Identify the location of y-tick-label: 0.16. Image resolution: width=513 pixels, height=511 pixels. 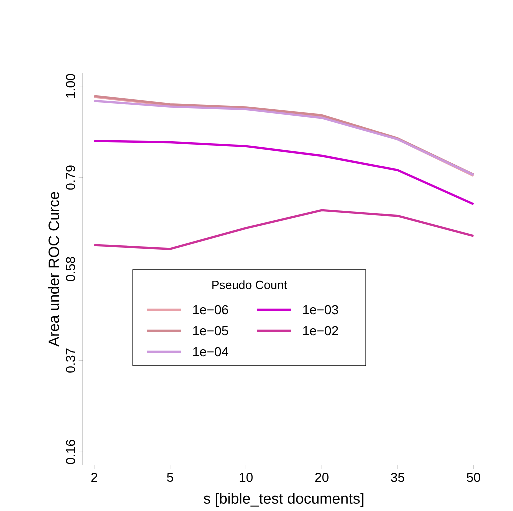
(71, 452).